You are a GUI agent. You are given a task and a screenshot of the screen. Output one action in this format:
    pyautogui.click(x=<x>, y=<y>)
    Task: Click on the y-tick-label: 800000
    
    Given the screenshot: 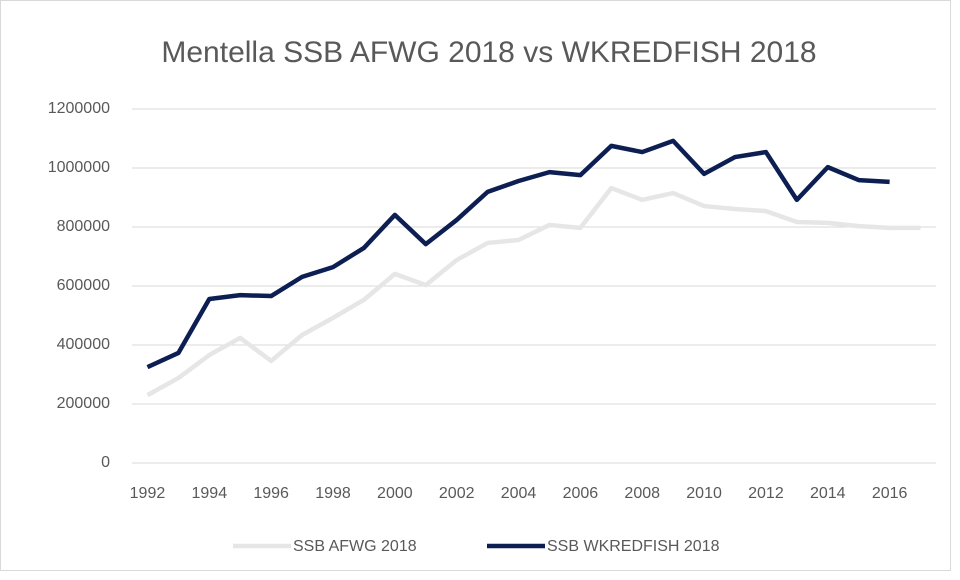 What is the action you would take?
    pyautogui.click(x=83, y=226)
    